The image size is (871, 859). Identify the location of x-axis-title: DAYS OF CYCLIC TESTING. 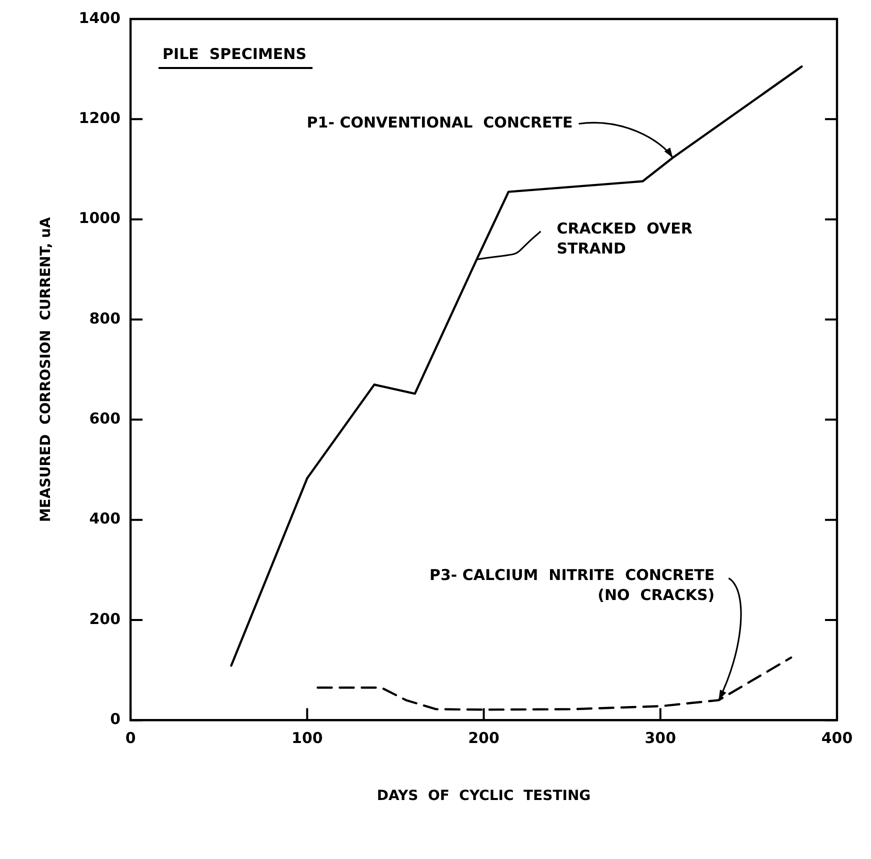
(483, 796).